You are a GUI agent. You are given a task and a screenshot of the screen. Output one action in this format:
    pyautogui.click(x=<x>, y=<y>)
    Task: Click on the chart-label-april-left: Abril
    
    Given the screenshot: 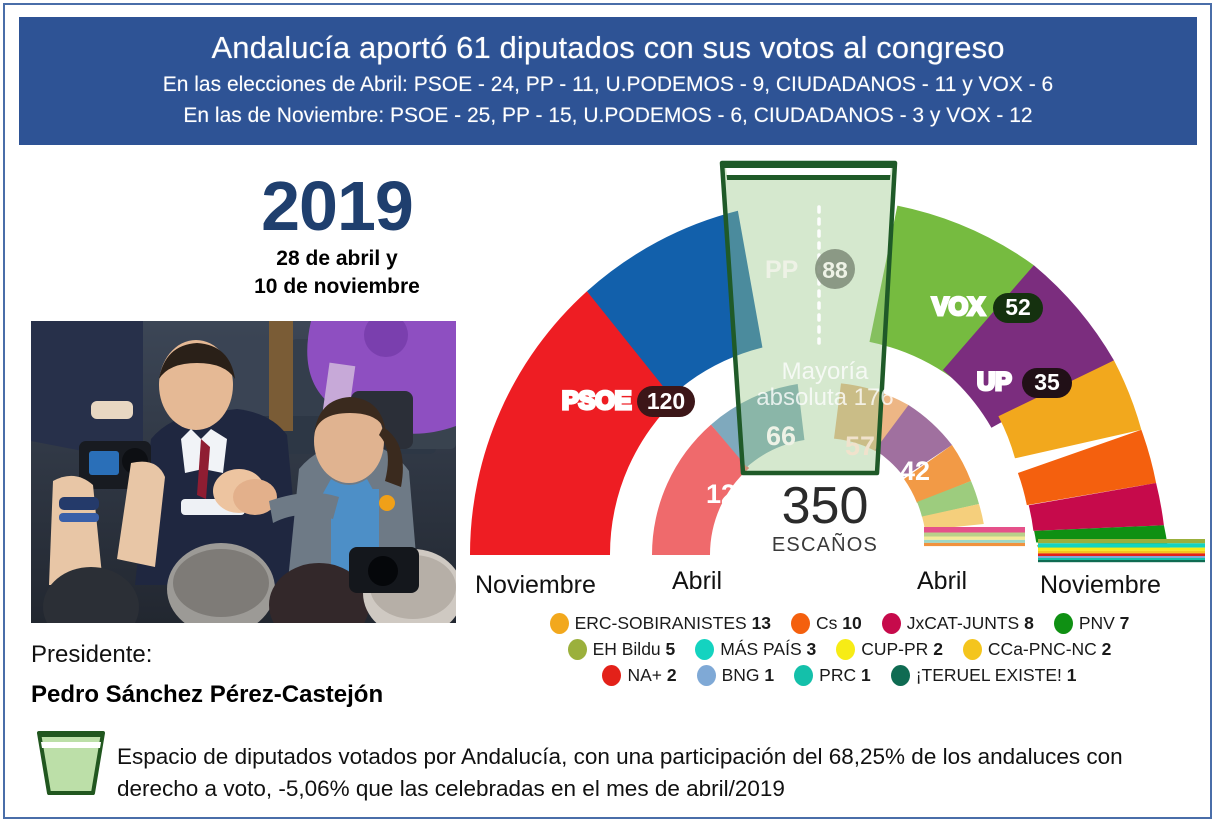 What is the action you would take?
    pyautogui.click(x=697, y=581)
    